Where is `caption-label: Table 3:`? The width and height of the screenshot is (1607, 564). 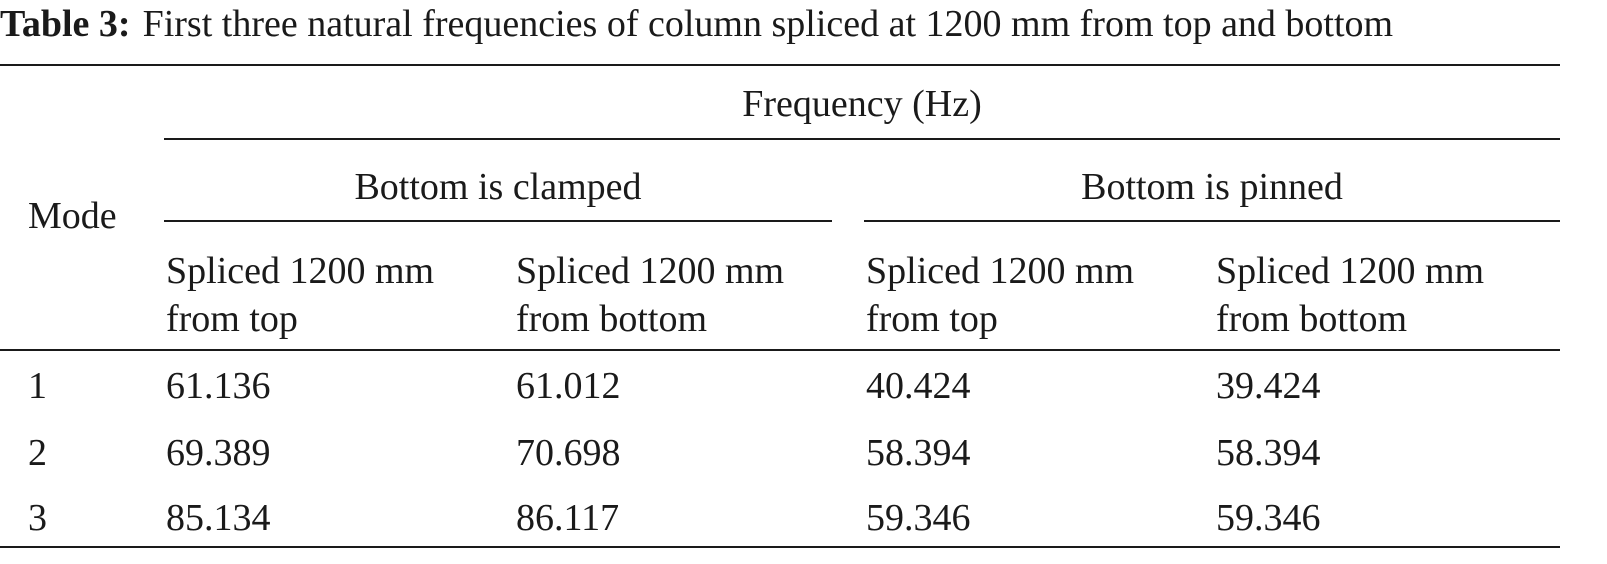 caption-label: Table 3: is located at coordinates (65, 24).